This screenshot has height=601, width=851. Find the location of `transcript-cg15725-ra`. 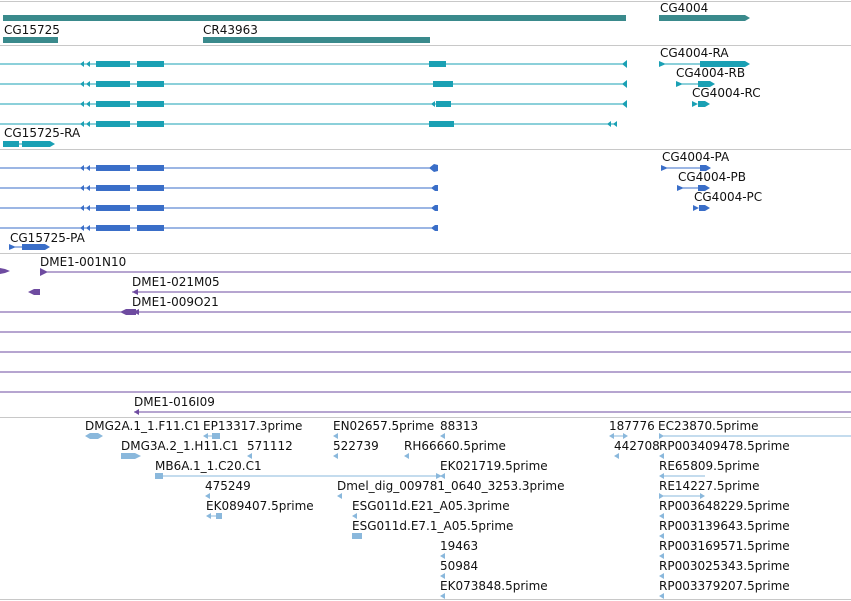

transcript-cg15725-ra is located at coordinates (29, 144).